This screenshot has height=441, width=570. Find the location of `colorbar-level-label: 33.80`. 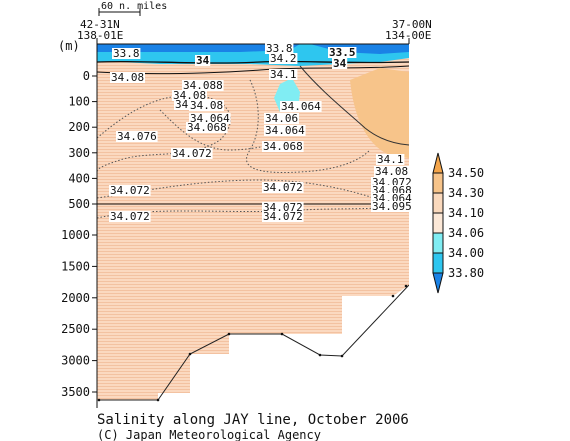

colorbar-level-label: 33.80 is located at coordinates (466, 273).